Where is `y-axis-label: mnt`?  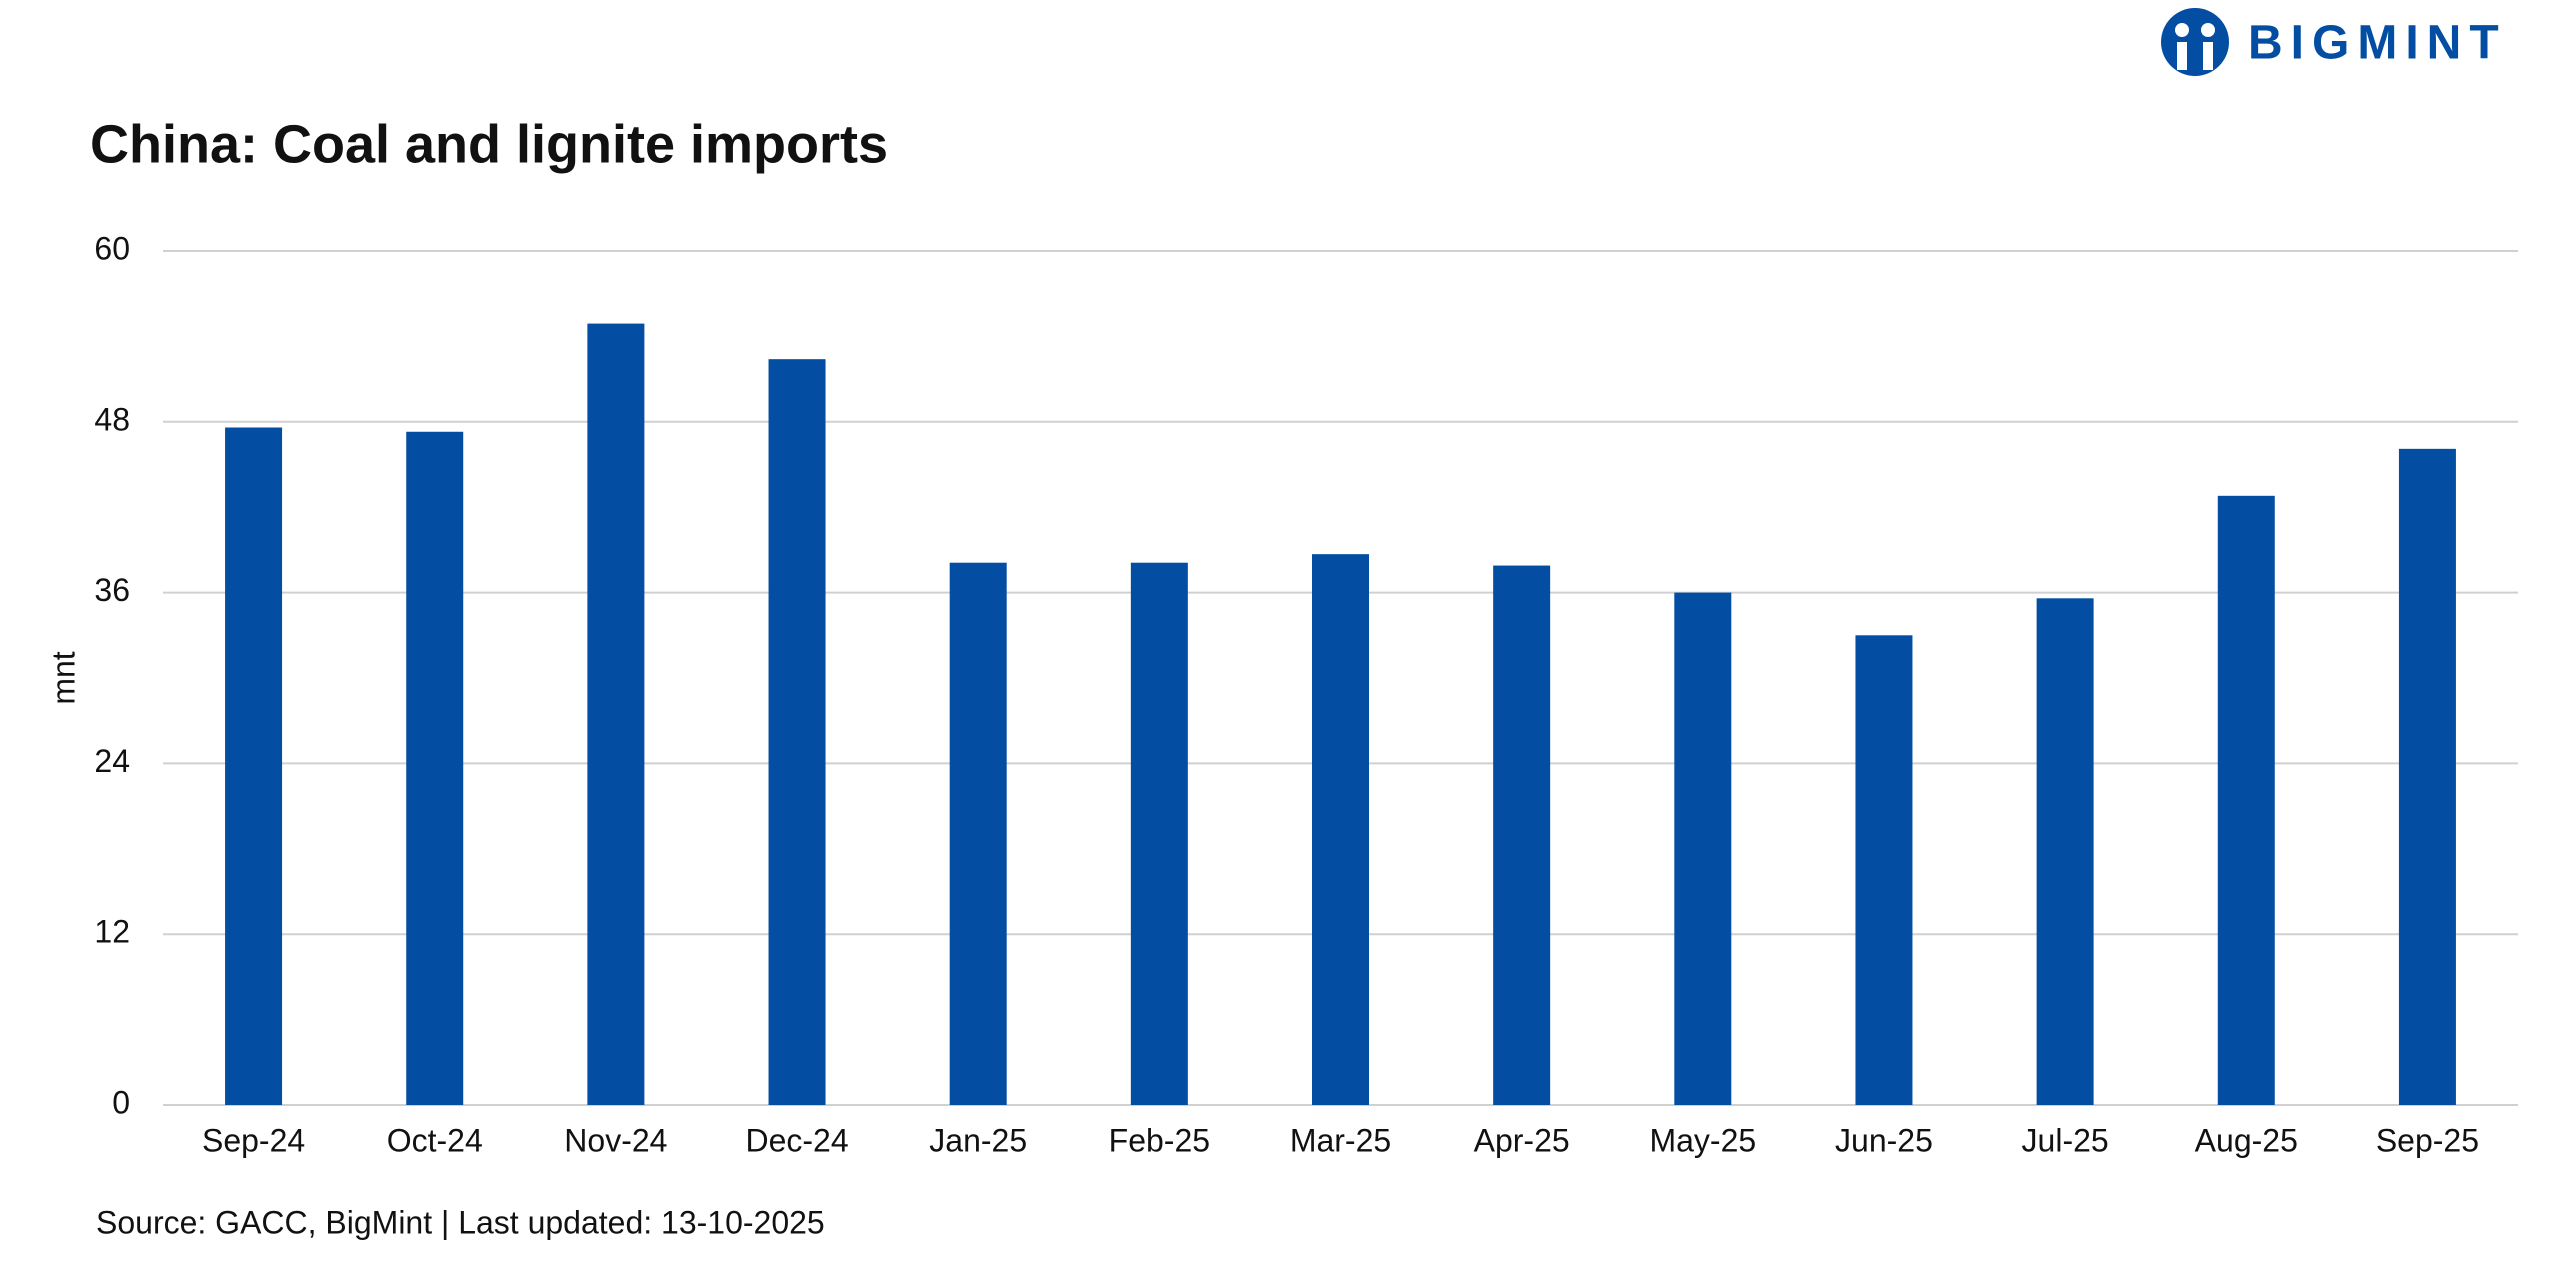
y-axis-label: mnt is located at coordinates (63, 677).